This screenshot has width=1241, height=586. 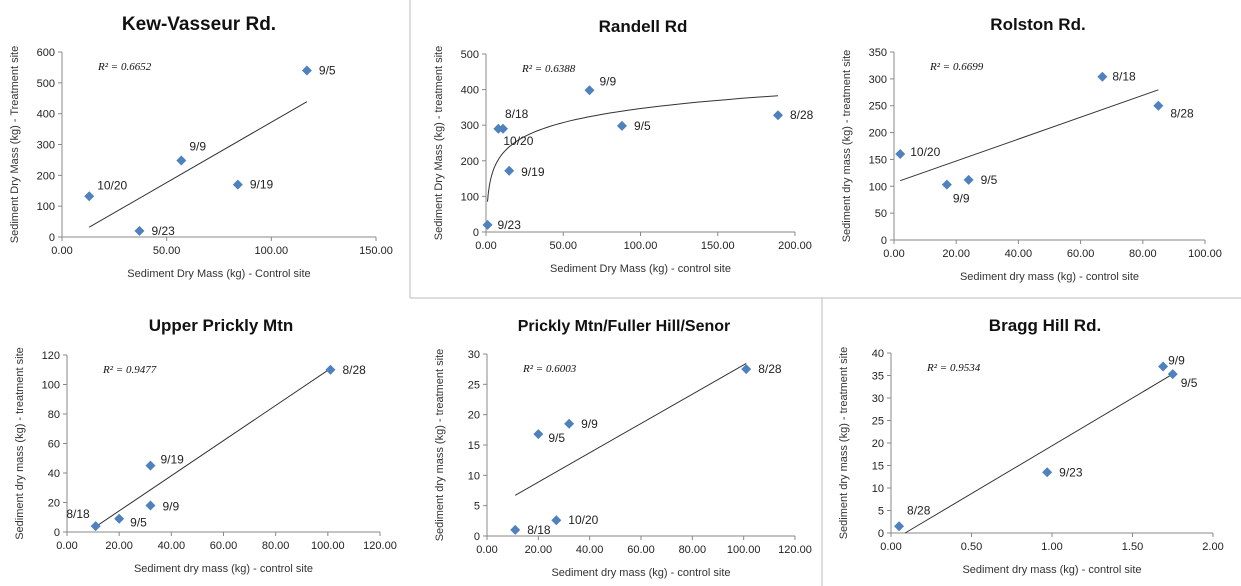 I want to click on chart-title: Rolston Rd., so click(x=1037, y=24).